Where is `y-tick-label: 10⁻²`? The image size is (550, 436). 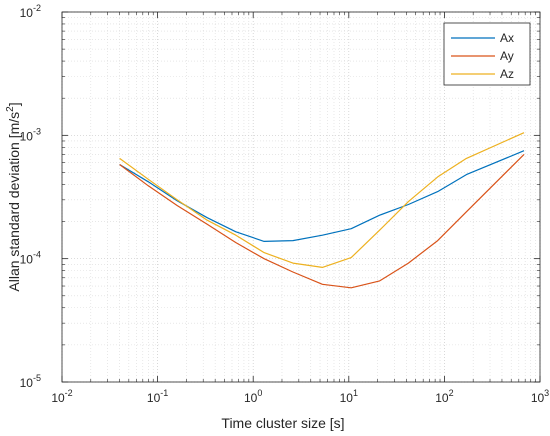
y-tick-label: 10⁻² is located at coordinates (30, 11).